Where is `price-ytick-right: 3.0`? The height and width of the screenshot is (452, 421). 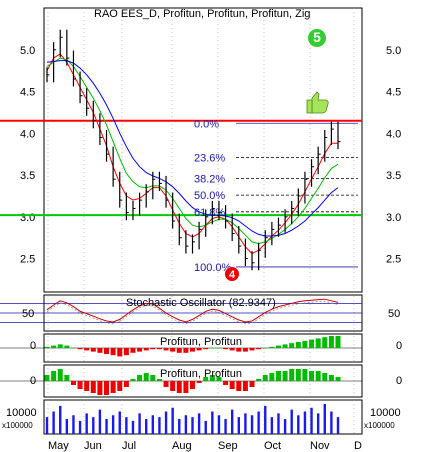
price-ytick-right: 3.0 is located at coordinates (393, 218).